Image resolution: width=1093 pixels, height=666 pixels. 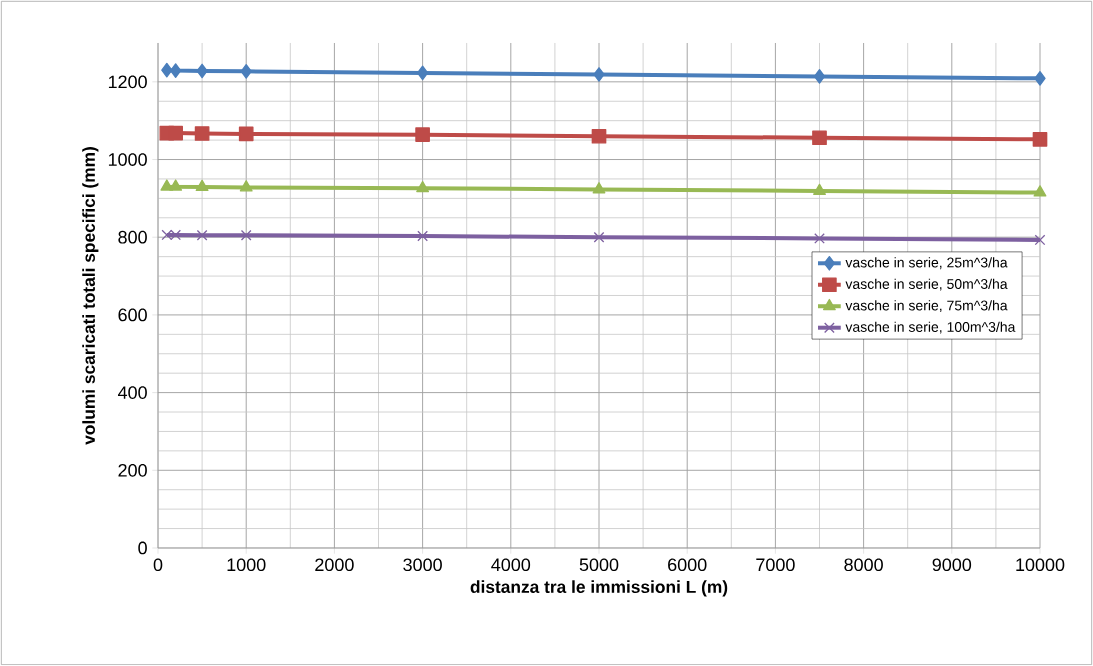 I want to click on x-tick-label: 2000, so click(x=334, y=565).